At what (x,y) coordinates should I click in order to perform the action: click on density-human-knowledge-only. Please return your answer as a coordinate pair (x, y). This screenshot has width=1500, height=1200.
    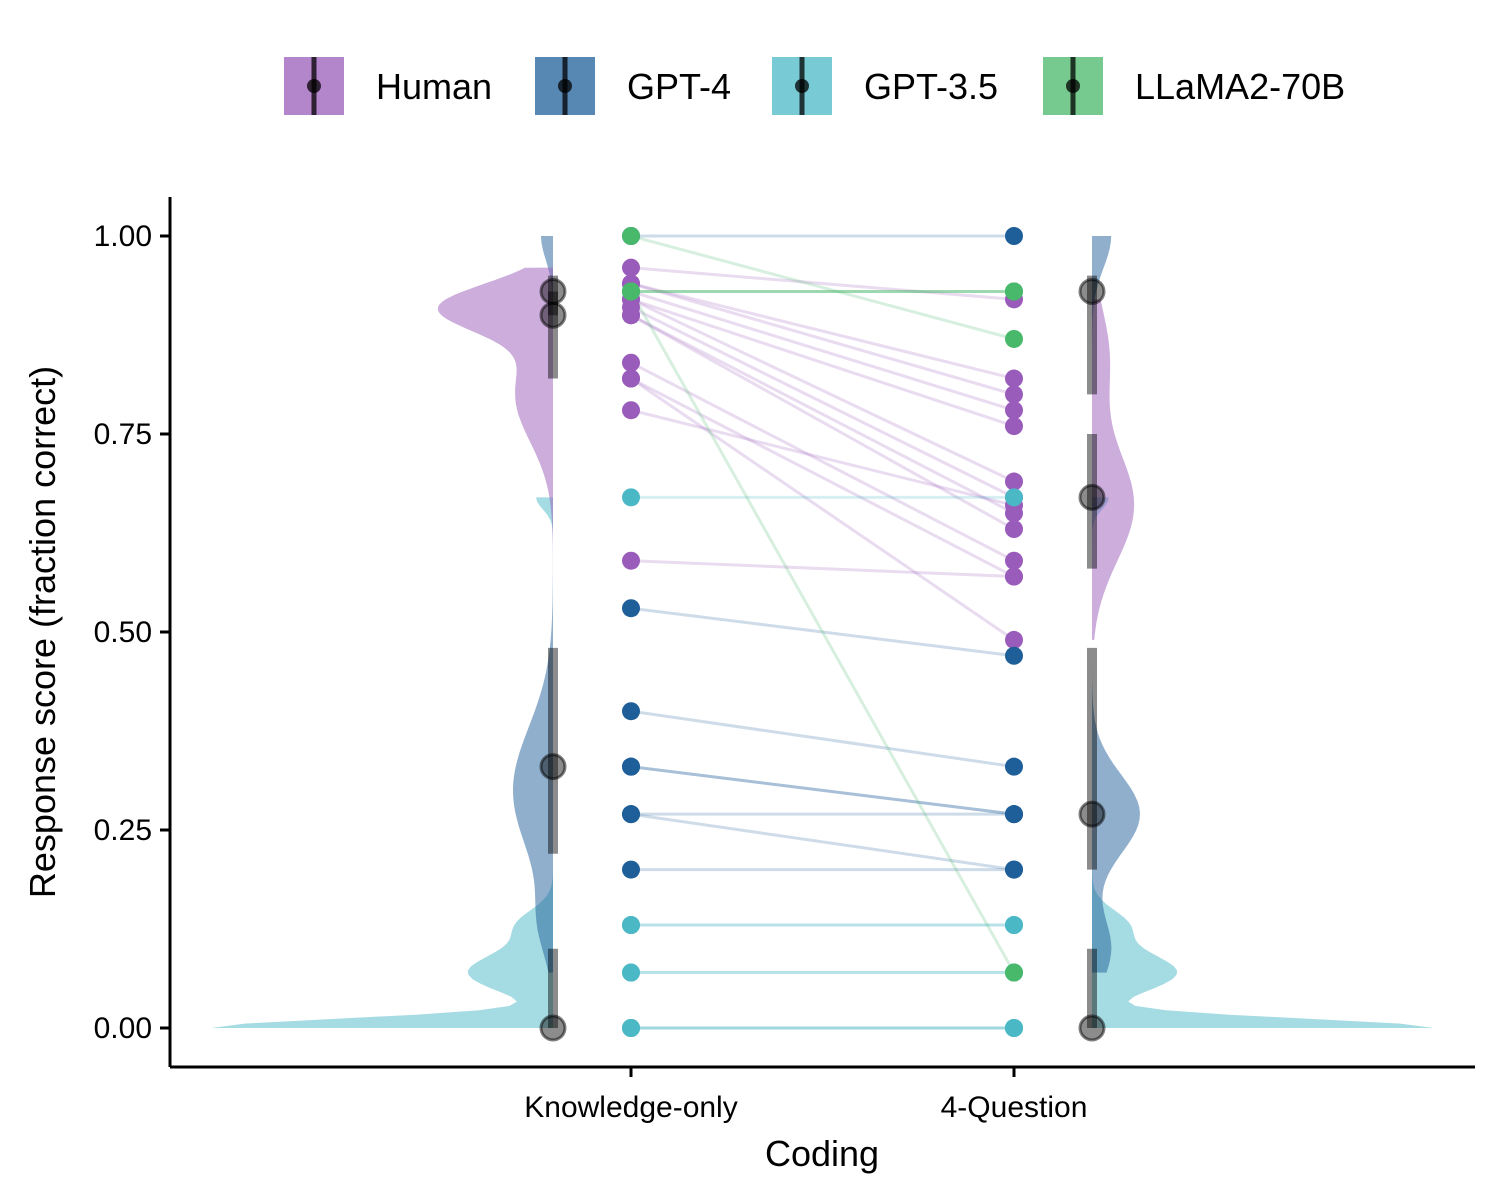
    Looking at the image, I should click on (495, 414).